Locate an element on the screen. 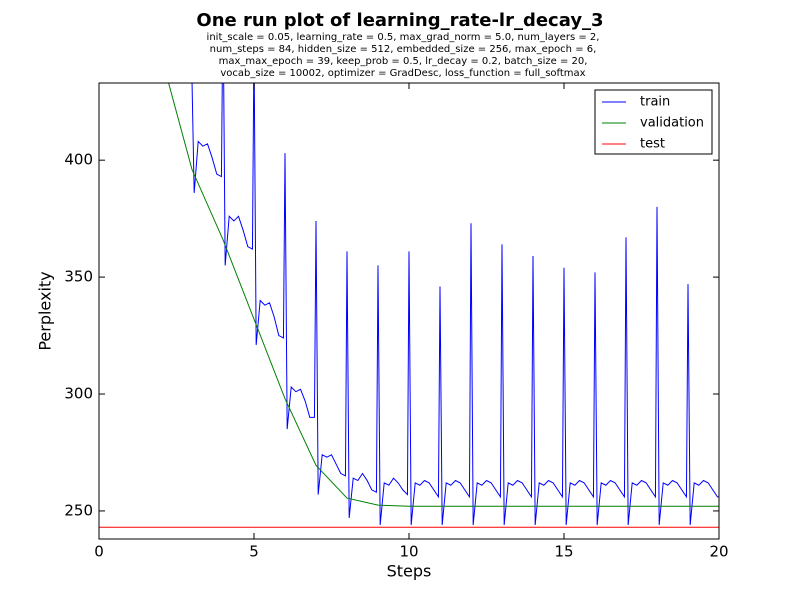  legend-box is located at coordinates (653, 122).